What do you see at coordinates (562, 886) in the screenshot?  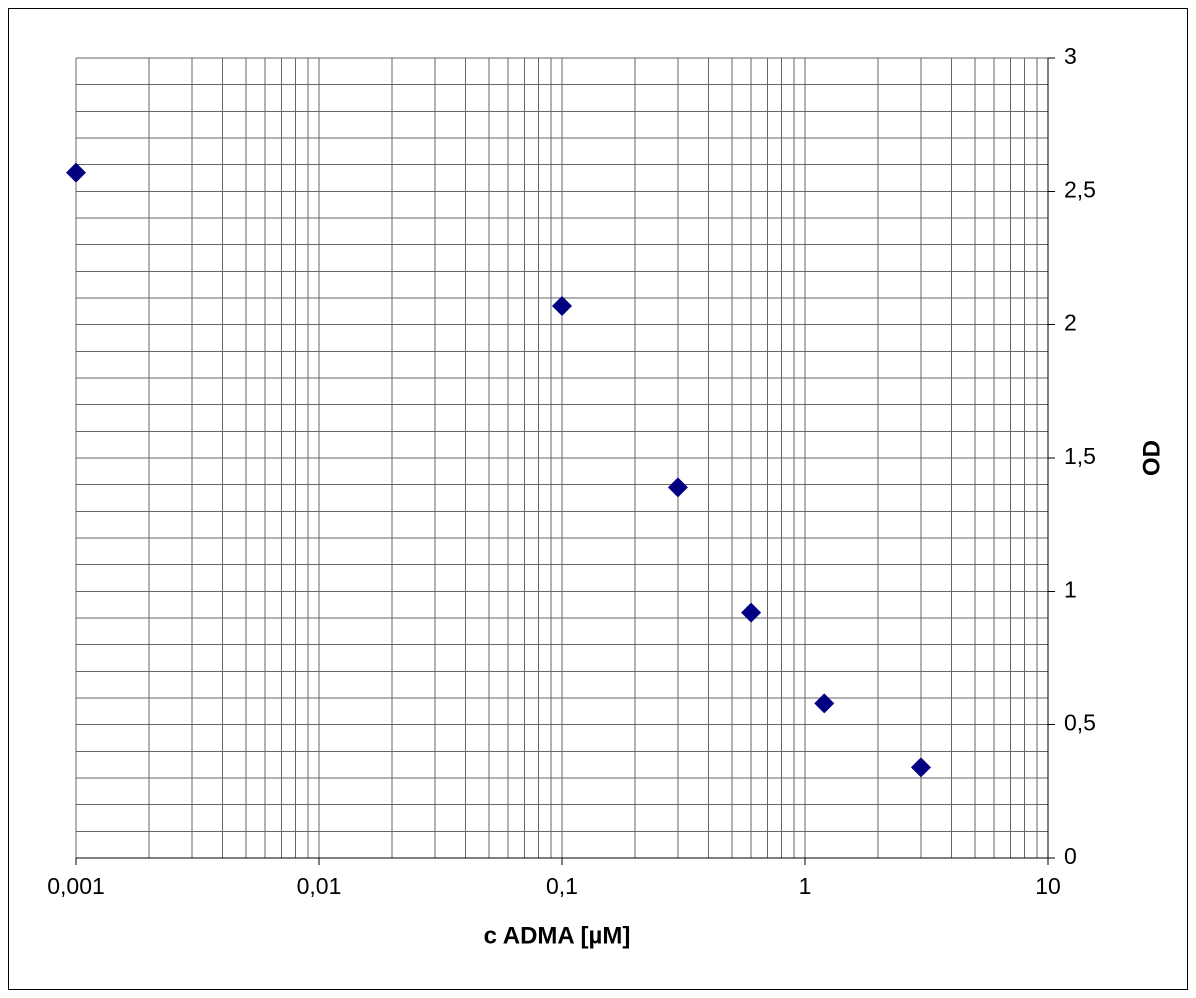 I see `x-tick-label: 0,1` at bounding box center [562, 886].